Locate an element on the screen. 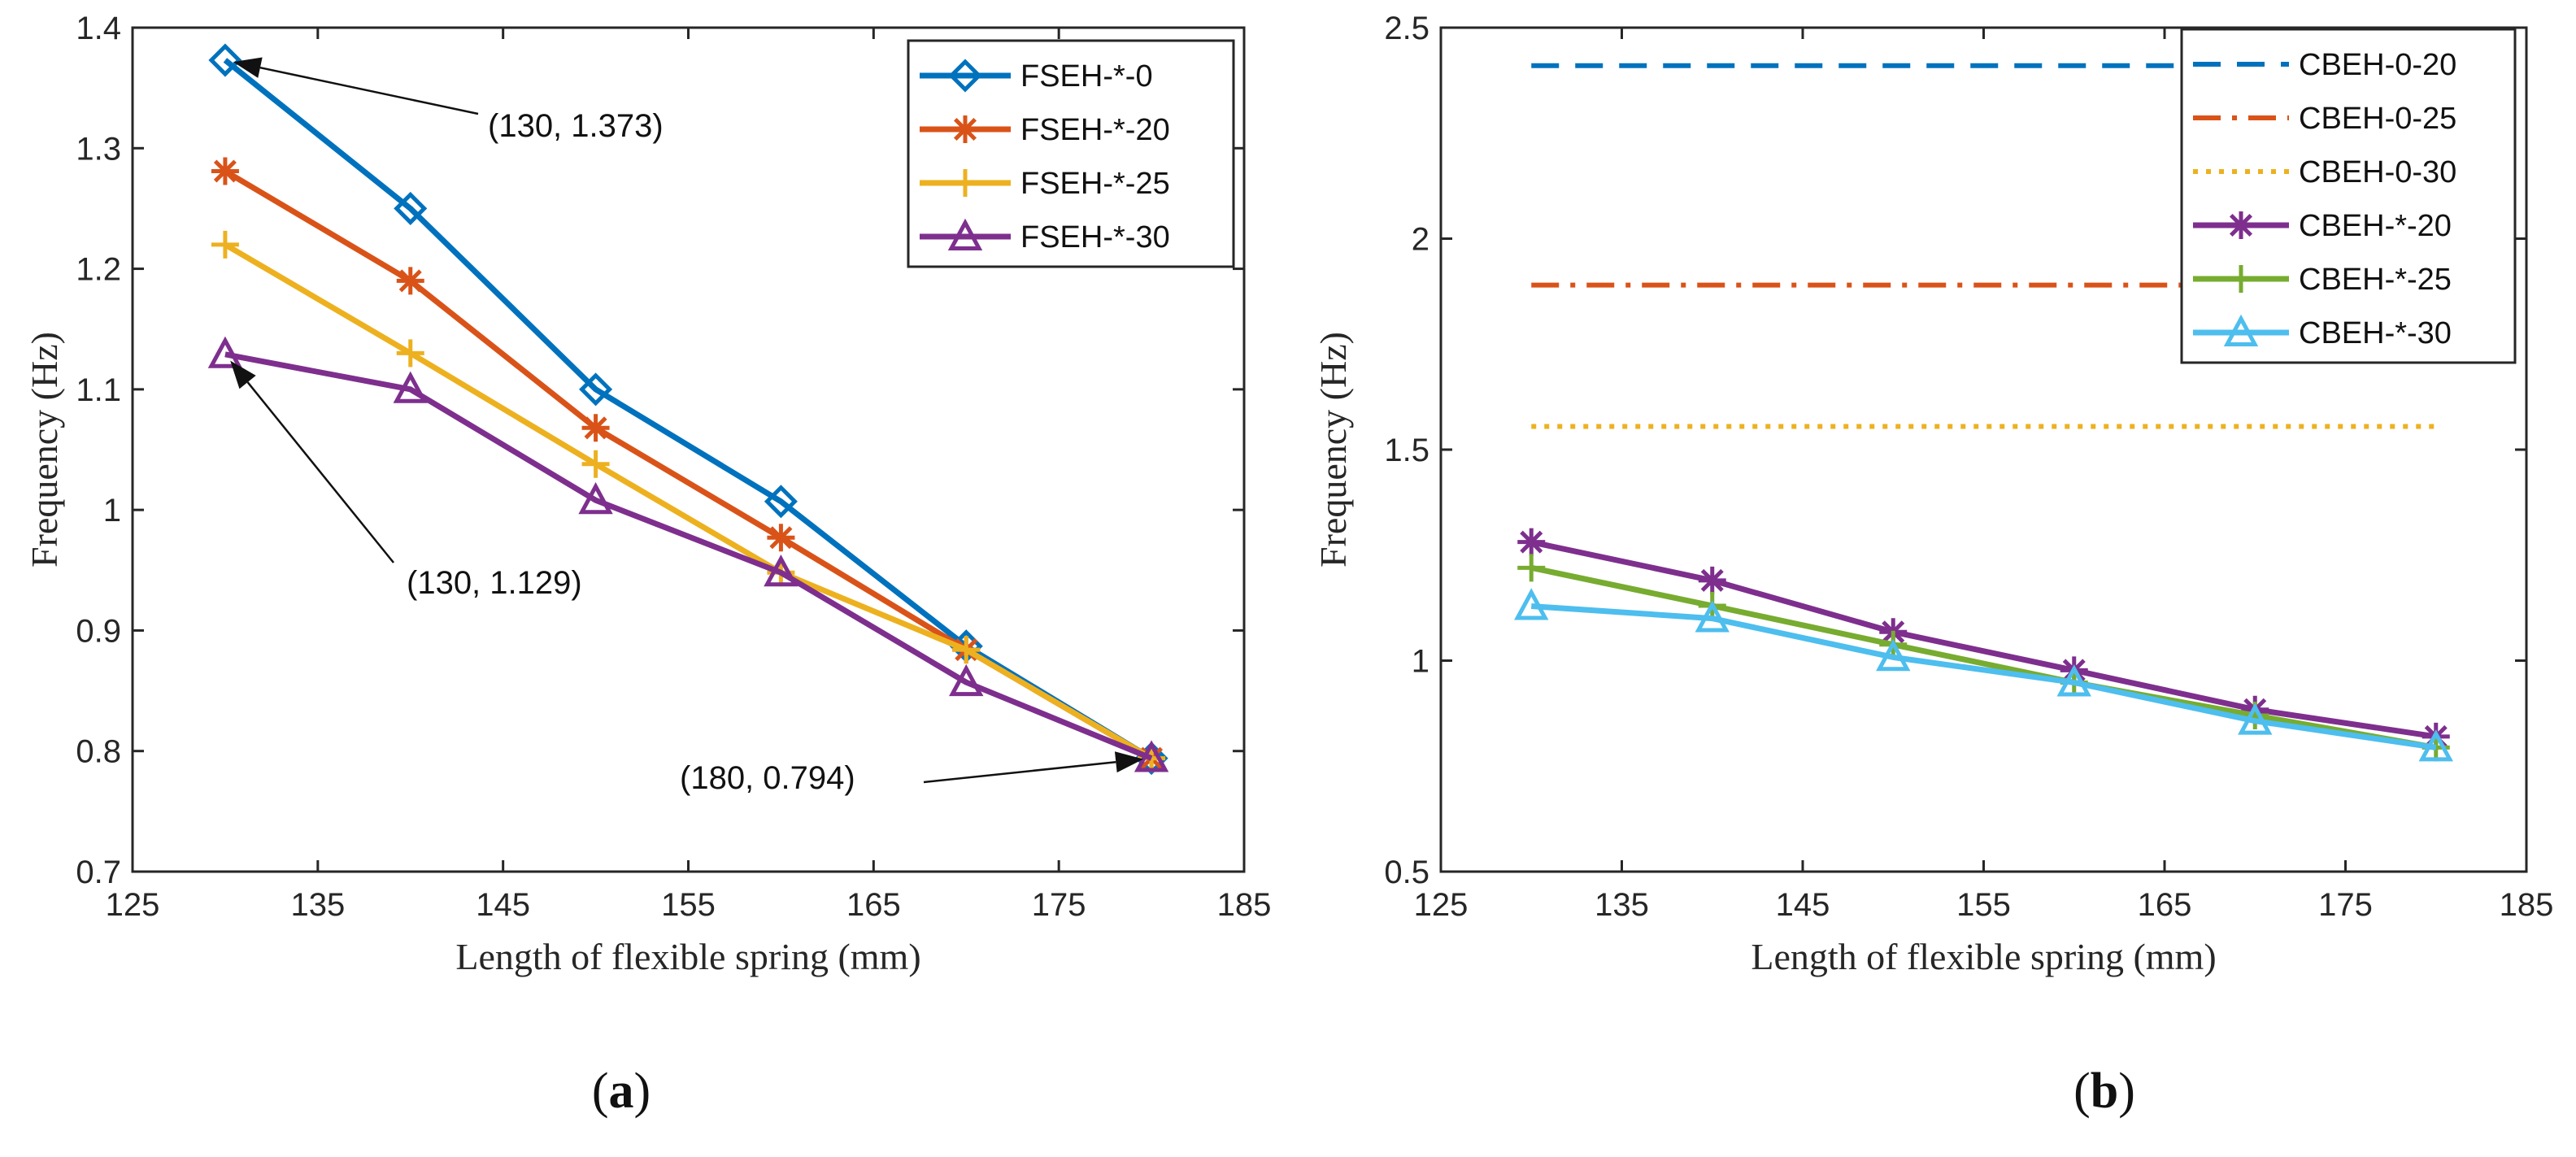 The image size is (2576, 1157). panel-label-letter: b is located at coordinates (2104, 1091).